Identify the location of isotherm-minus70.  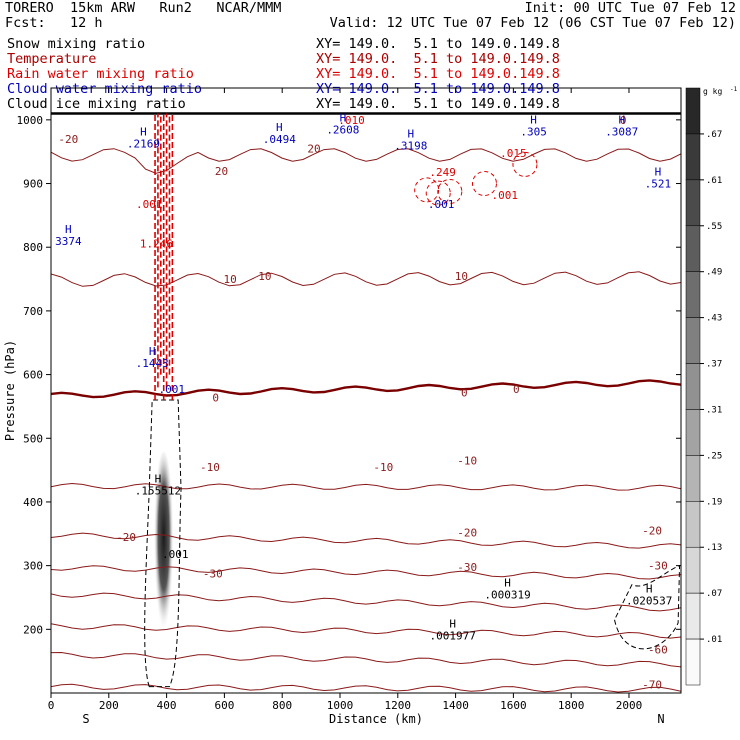
(366, 688).